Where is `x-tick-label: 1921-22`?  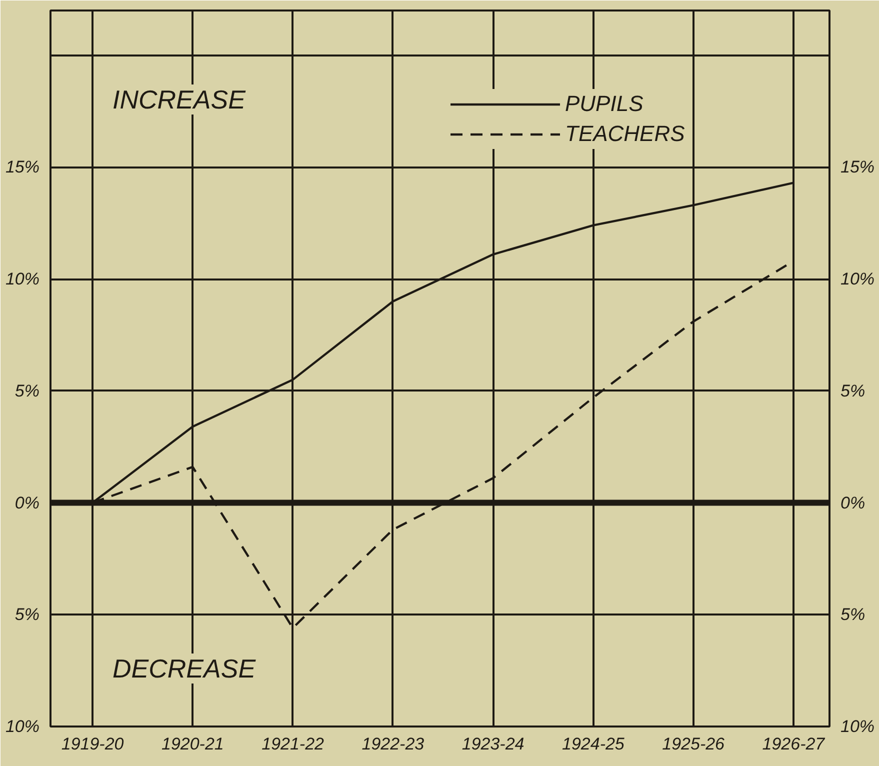
x-tick-label: 1921-22 is located at coordinates (293, 744).